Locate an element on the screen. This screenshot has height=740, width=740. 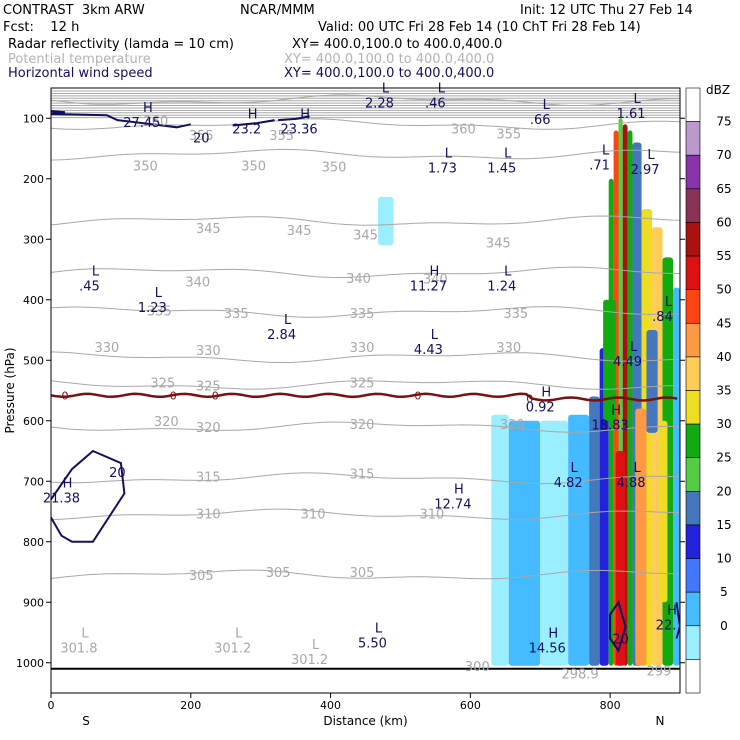
y-tick-label: 900 is located at coordinates (33, 602).